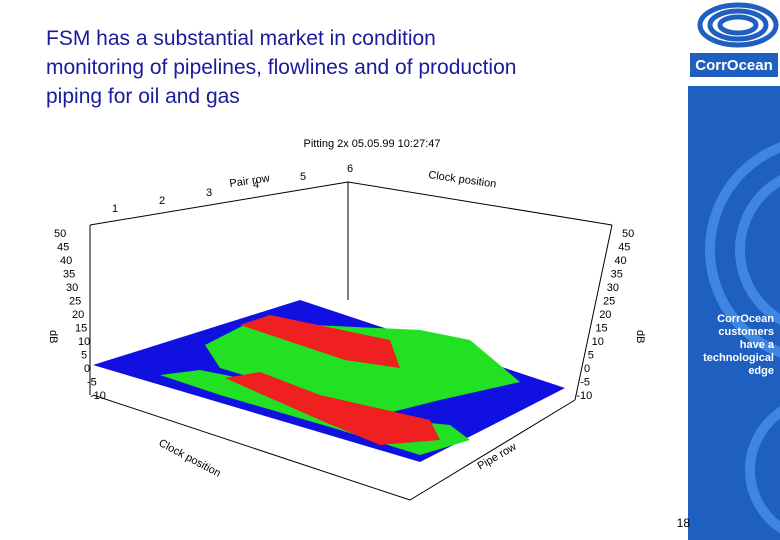 The image size is (780, 540). What do you see at coordinates (209, 193) in the screenshot?
I see `top-tick: 3` at bounding box center [209, 193].